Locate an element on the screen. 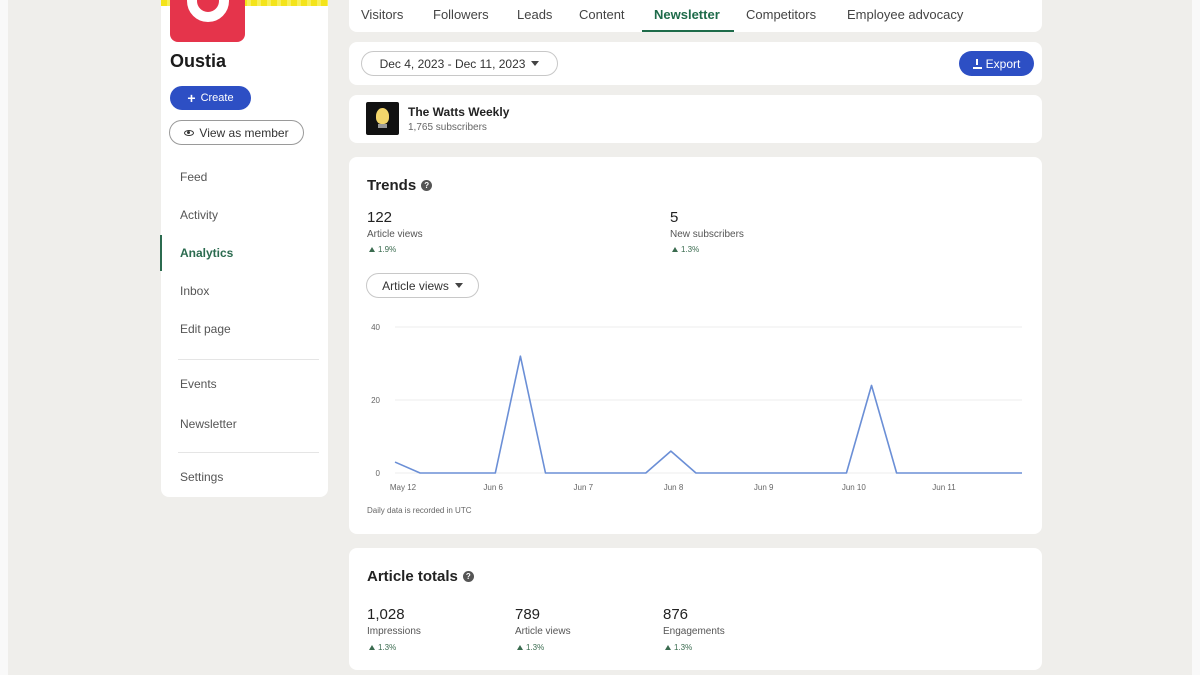 This screenshot has height=675, width=1200. newsletter-subscribers: 1,765 subscribers is located at coordinates (447, 127).